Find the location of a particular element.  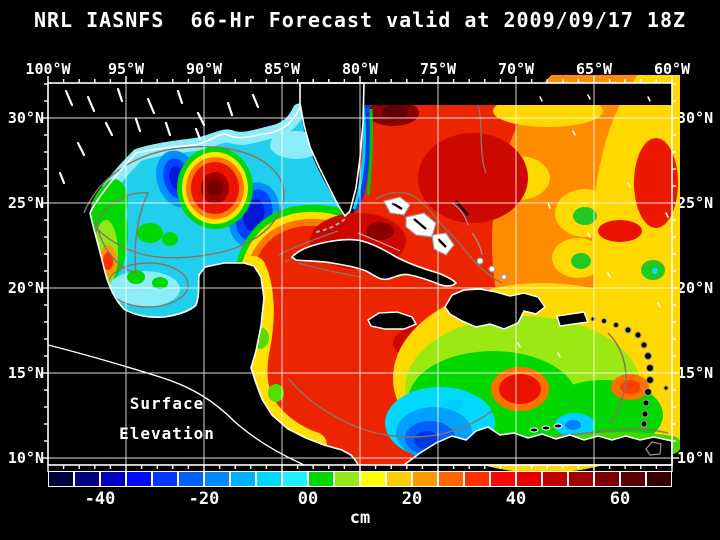

obs-marks is located at coordinates (593, 226).